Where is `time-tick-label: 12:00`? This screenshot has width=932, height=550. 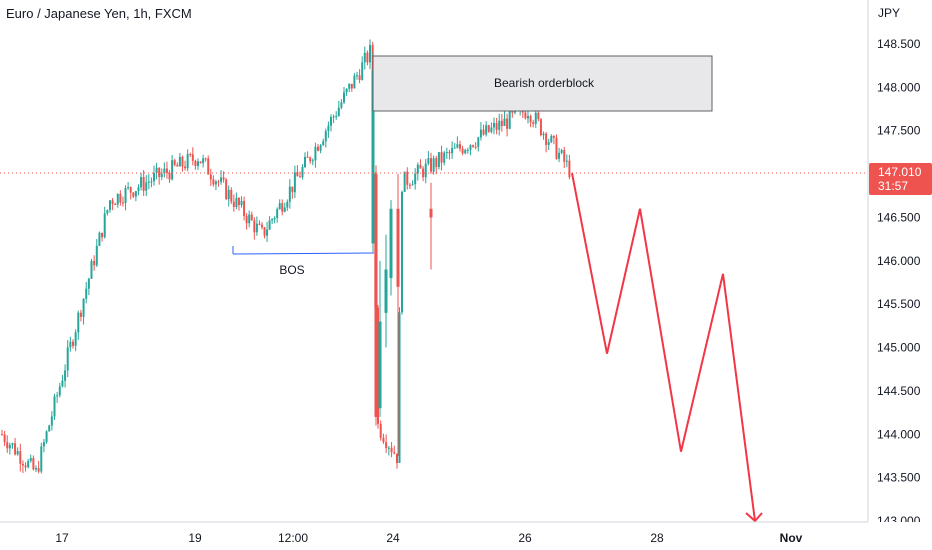 time-tick-label: 12:00 is located at coordinates (293, 538).